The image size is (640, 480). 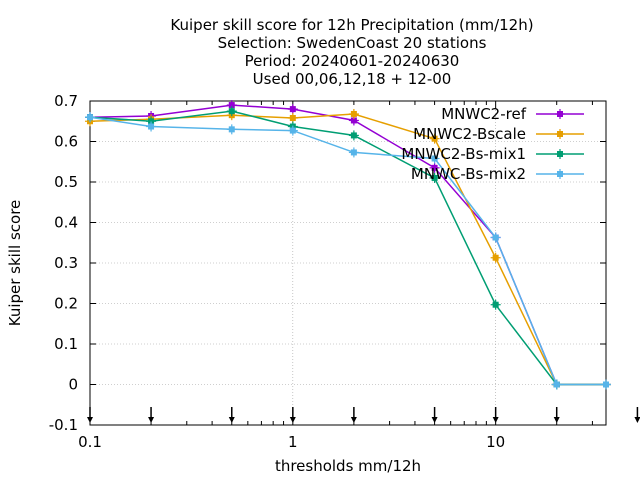 What do you see at coordinates (66, 304) in the screenshot?
I see `y-tick-label: 0.2` at bounding box center [66, 304].